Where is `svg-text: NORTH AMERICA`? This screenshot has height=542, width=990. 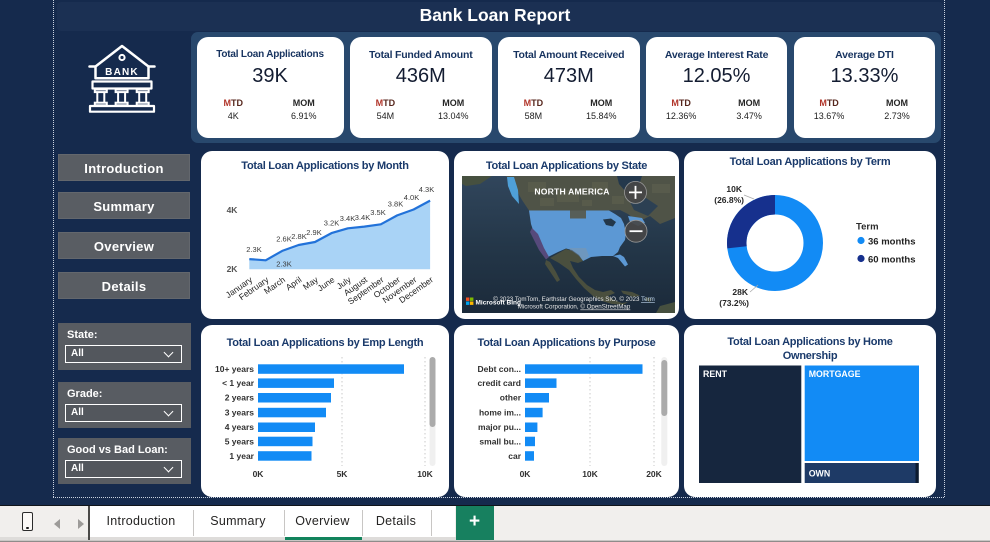 svg-text: NORTH AMERICA is located at coordinates (571, 192).